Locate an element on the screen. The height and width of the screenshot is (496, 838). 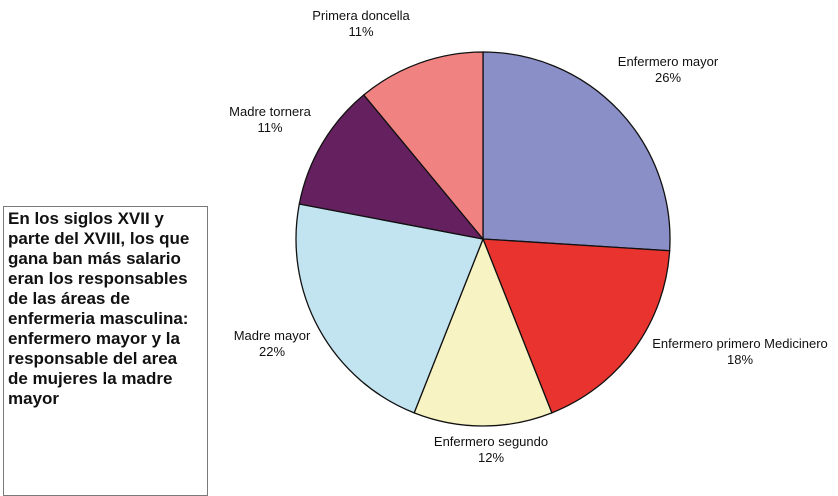
pie-slice-madre-tornera is located at coordinates (391, 166).